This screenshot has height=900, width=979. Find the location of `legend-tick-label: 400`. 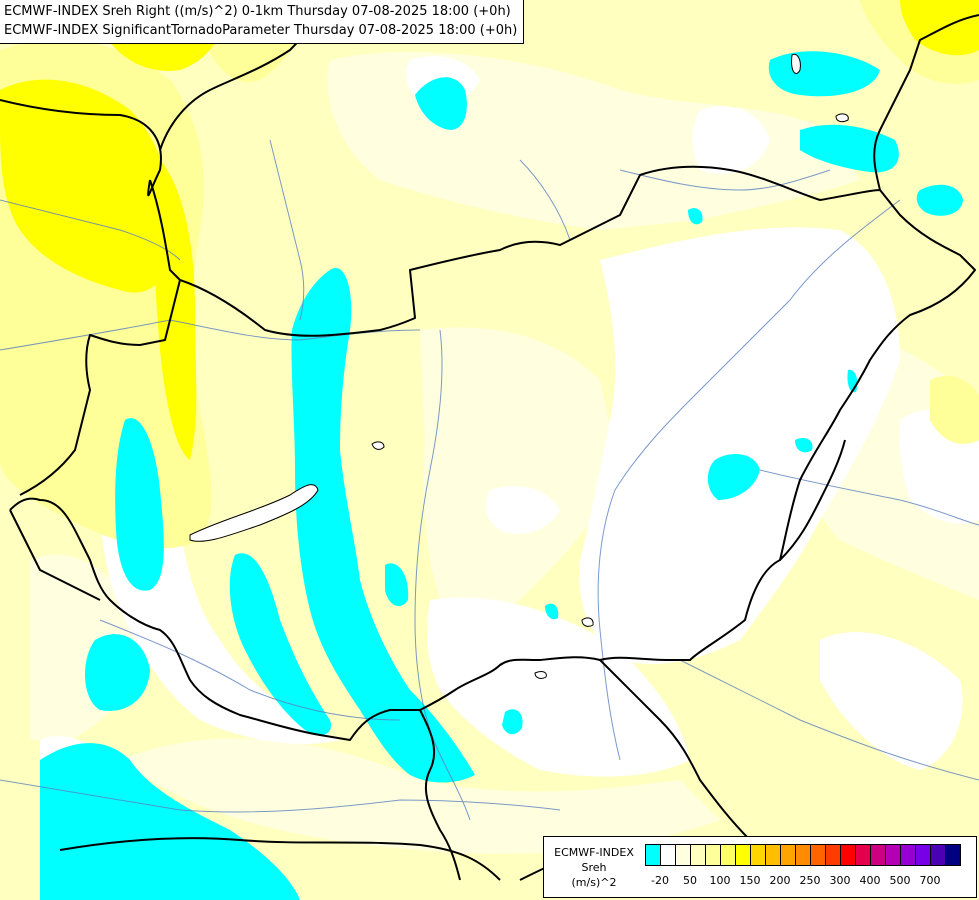

legend-tick-label: 400 is located at coordinates (870, 880).